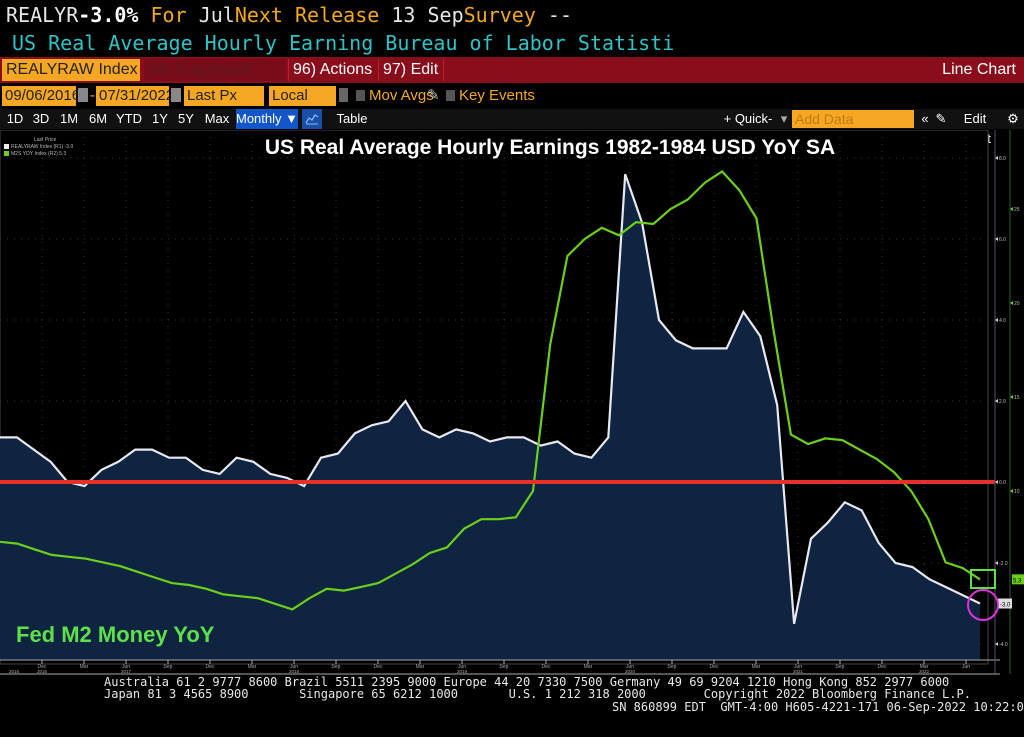 The width and height of the screenshot is (1024, 737). What do you see at coordinates (1017, 304) in the screenshot?
I see `y-right-tick-label: 20` at bounding box center [1017, 304].